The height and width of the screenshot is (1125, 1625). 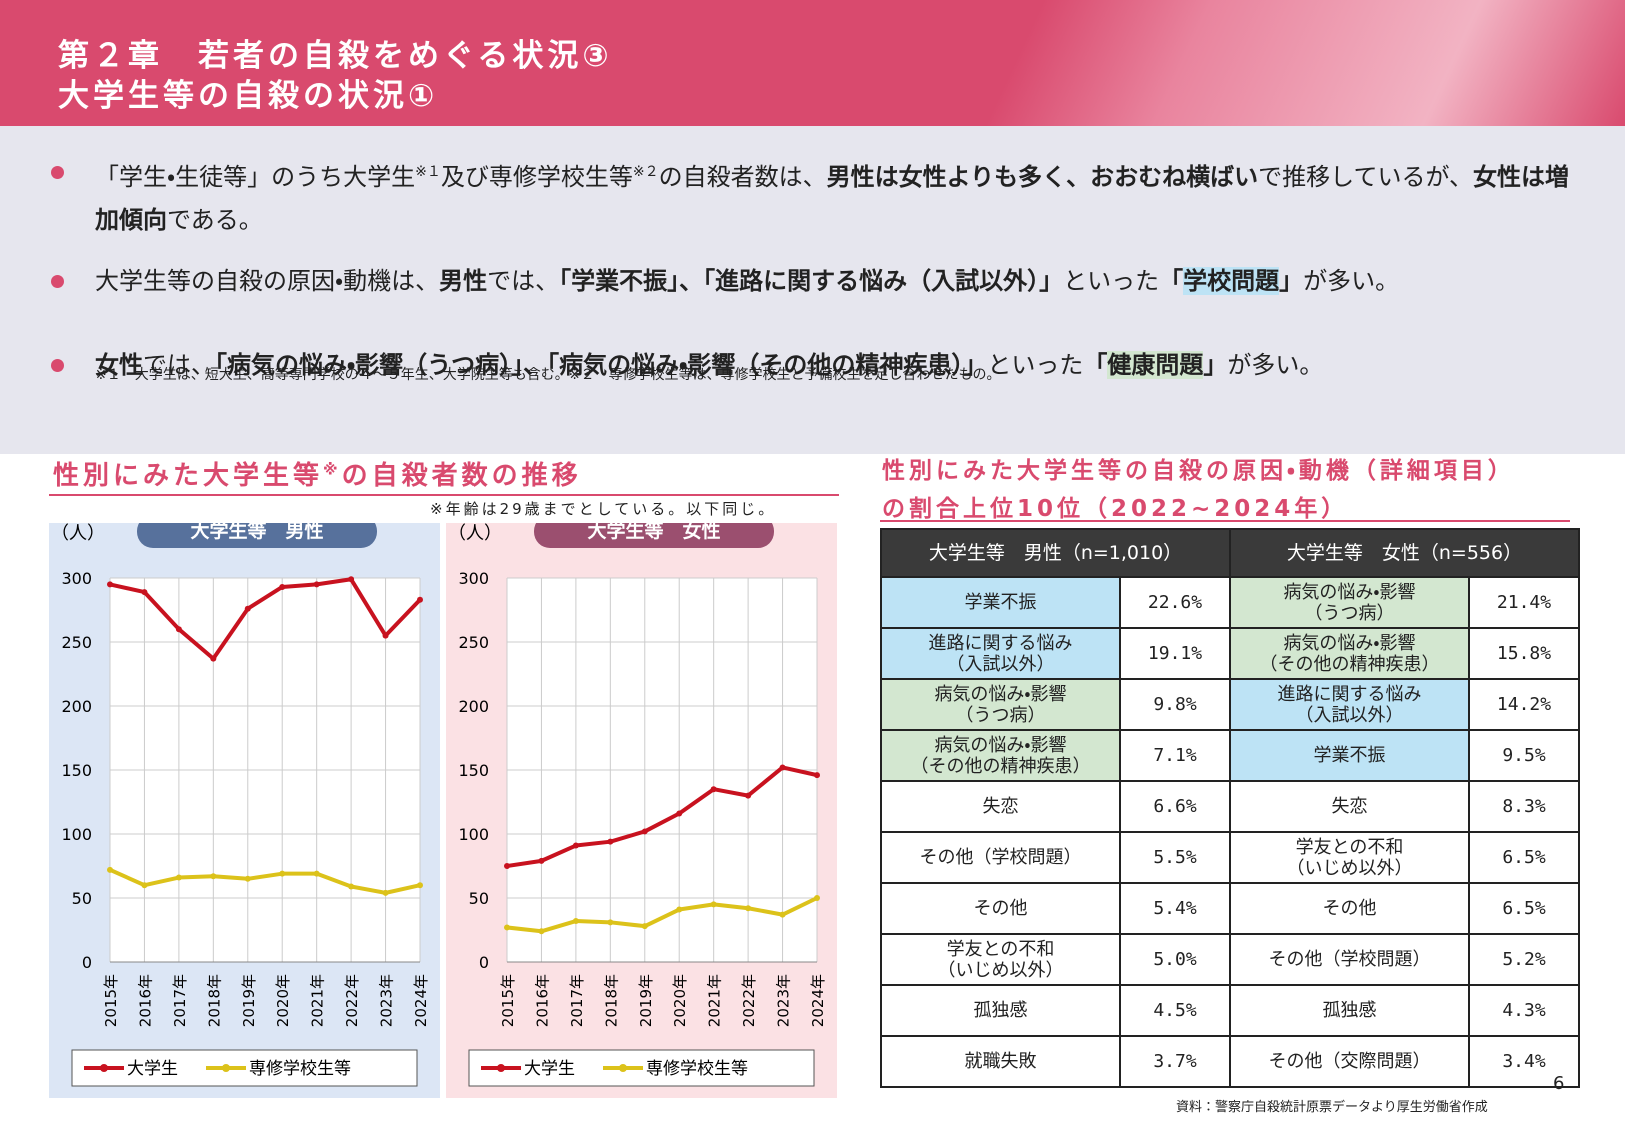 What do you see at coordinates (1349, 857) in the screenshot?
I see `cause-cell: 学友との不和 （いじめ以外）` at bounding box center [1349, 857].